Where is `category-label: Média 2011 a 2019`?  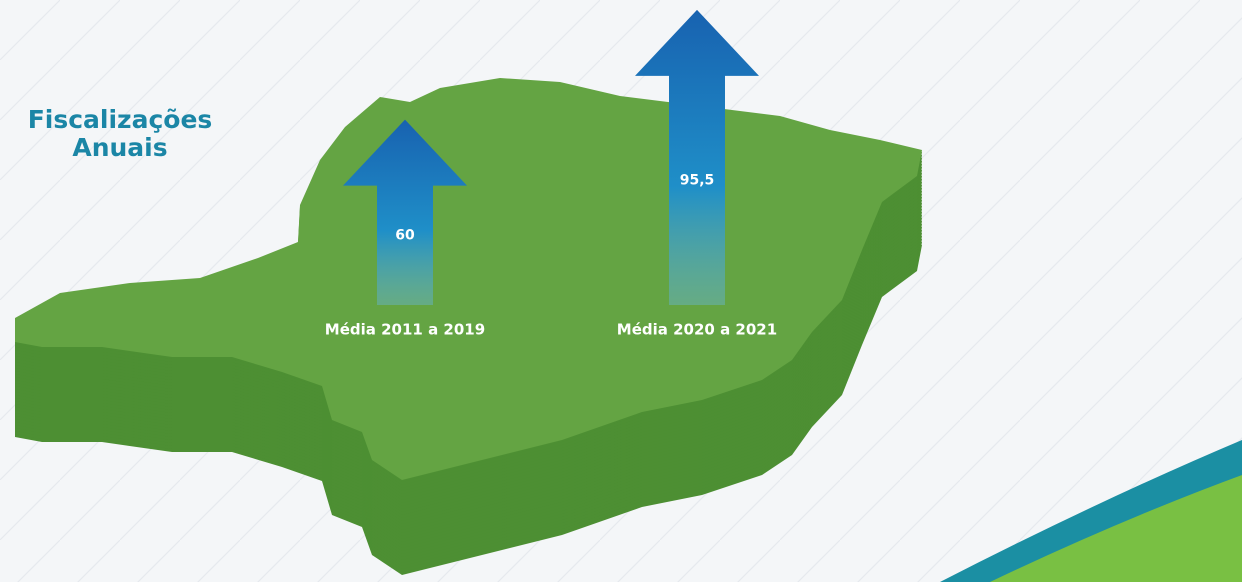
category-label: Média 2011 a 2019 is located at coordinates (405, 330).